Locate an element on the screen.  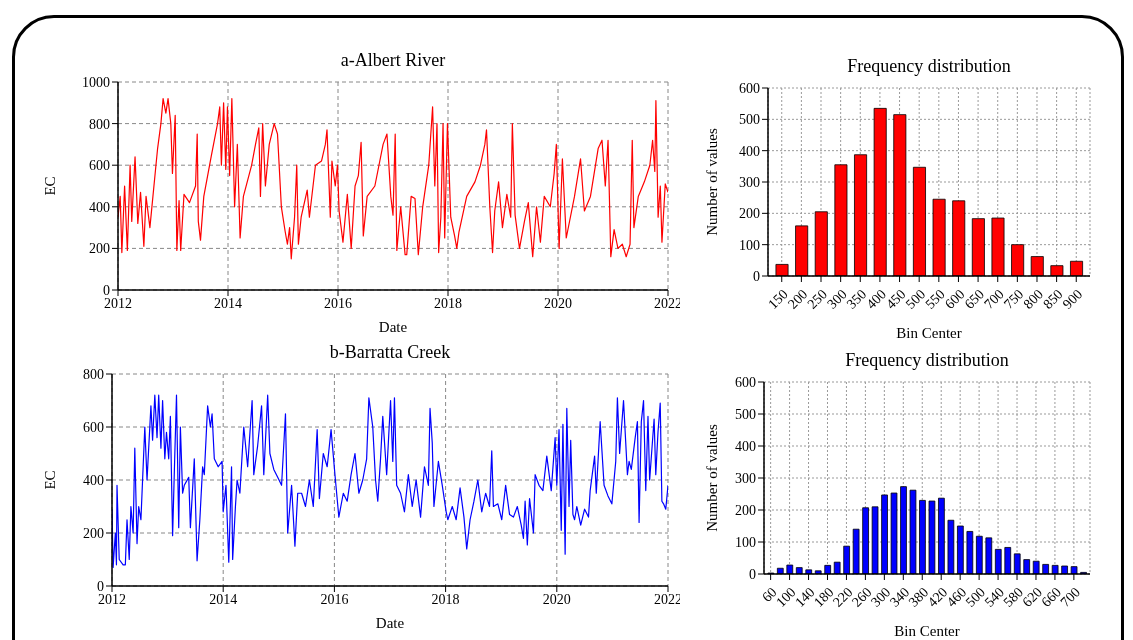
y-tick-label: 1000 is located at coordinates (96, 82).